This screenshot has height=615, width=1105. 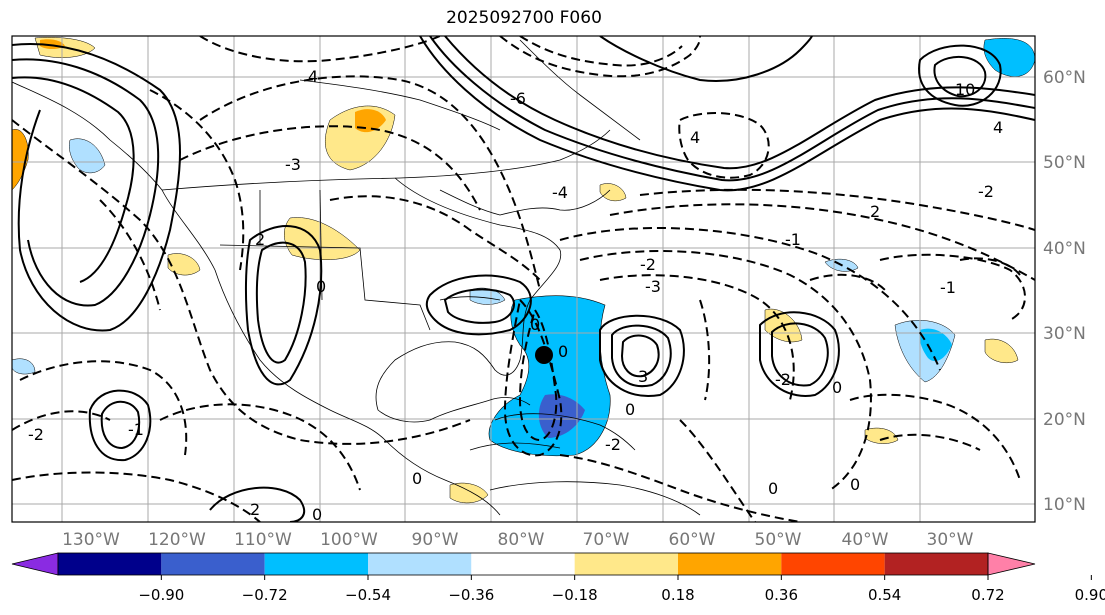 What do you see at coordinates (778, 540) in the screenshot?
I see `lon-label: 50°W` at bounding box center [778, 540].